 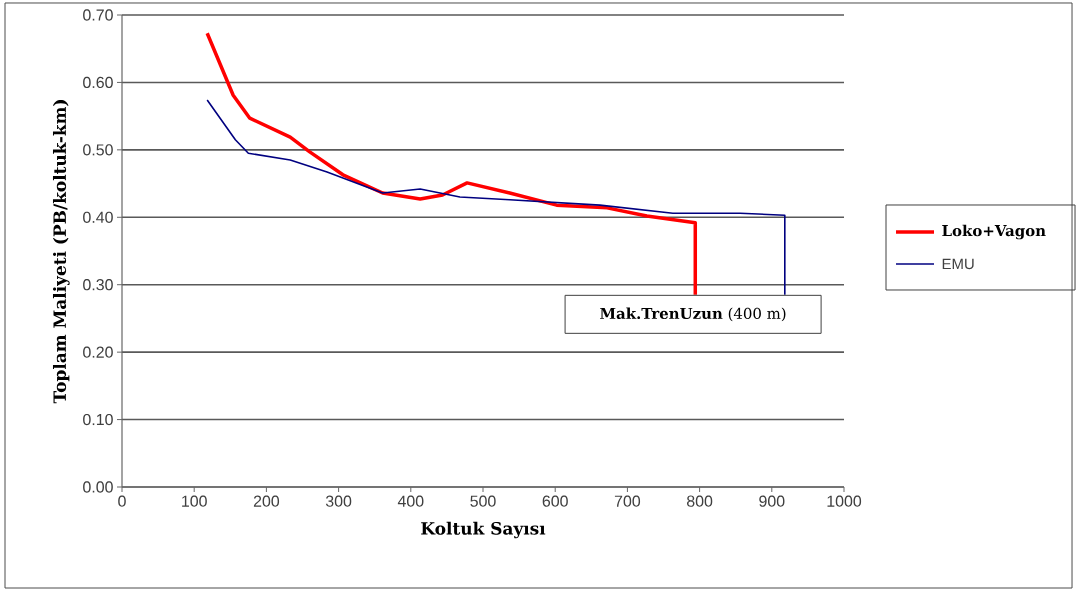 What do you see at coordinates (98, 352) in the screenshot?
I see `y-tick-label: 0.20` at bounding box center [98, 352].